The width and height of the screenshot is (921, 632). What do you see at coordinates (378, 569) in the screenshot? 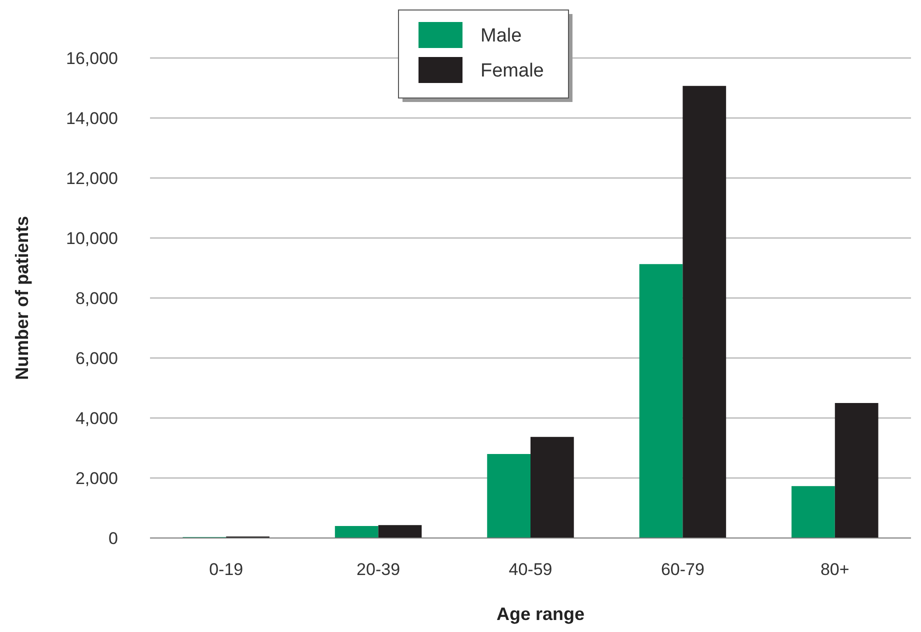
I see `x-tick-label: 20-39` at bounding box center [378, 569].